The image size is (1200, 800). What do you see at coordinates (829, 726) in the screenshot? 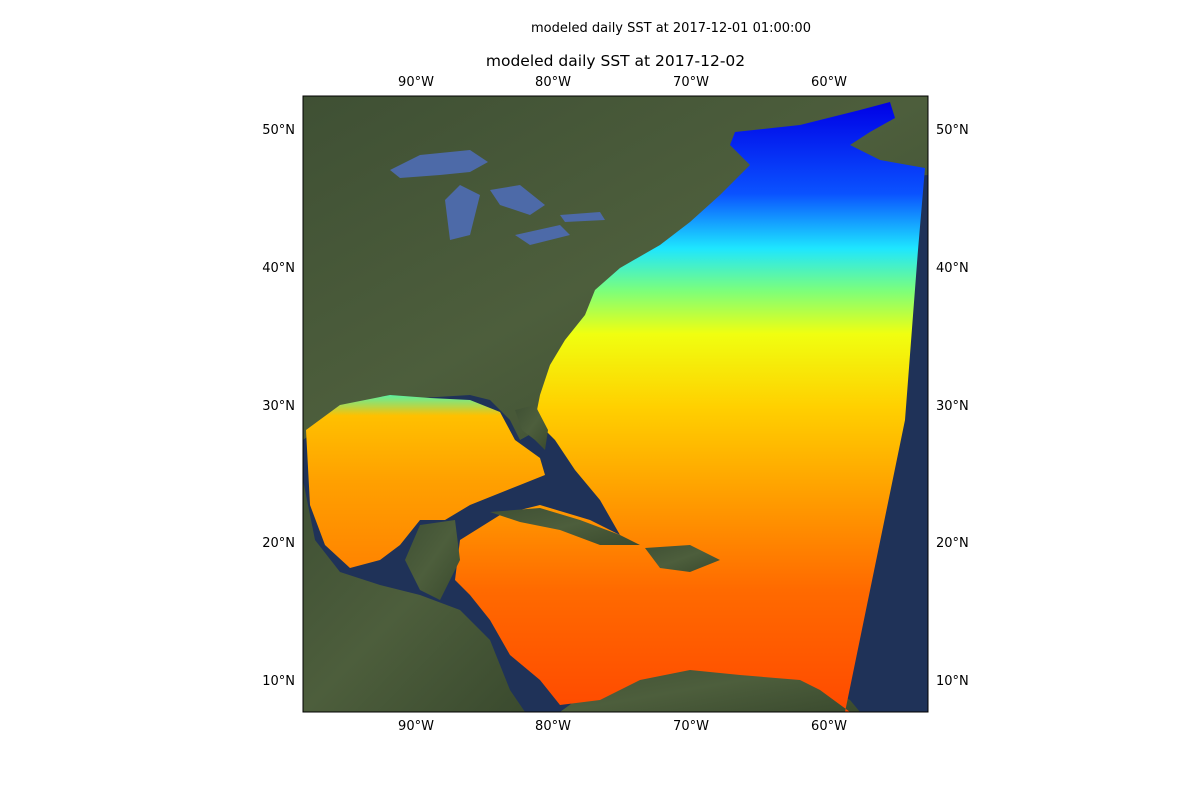
I see `lon-tick-bottom: 60°W` at bounding box center [829, 726].